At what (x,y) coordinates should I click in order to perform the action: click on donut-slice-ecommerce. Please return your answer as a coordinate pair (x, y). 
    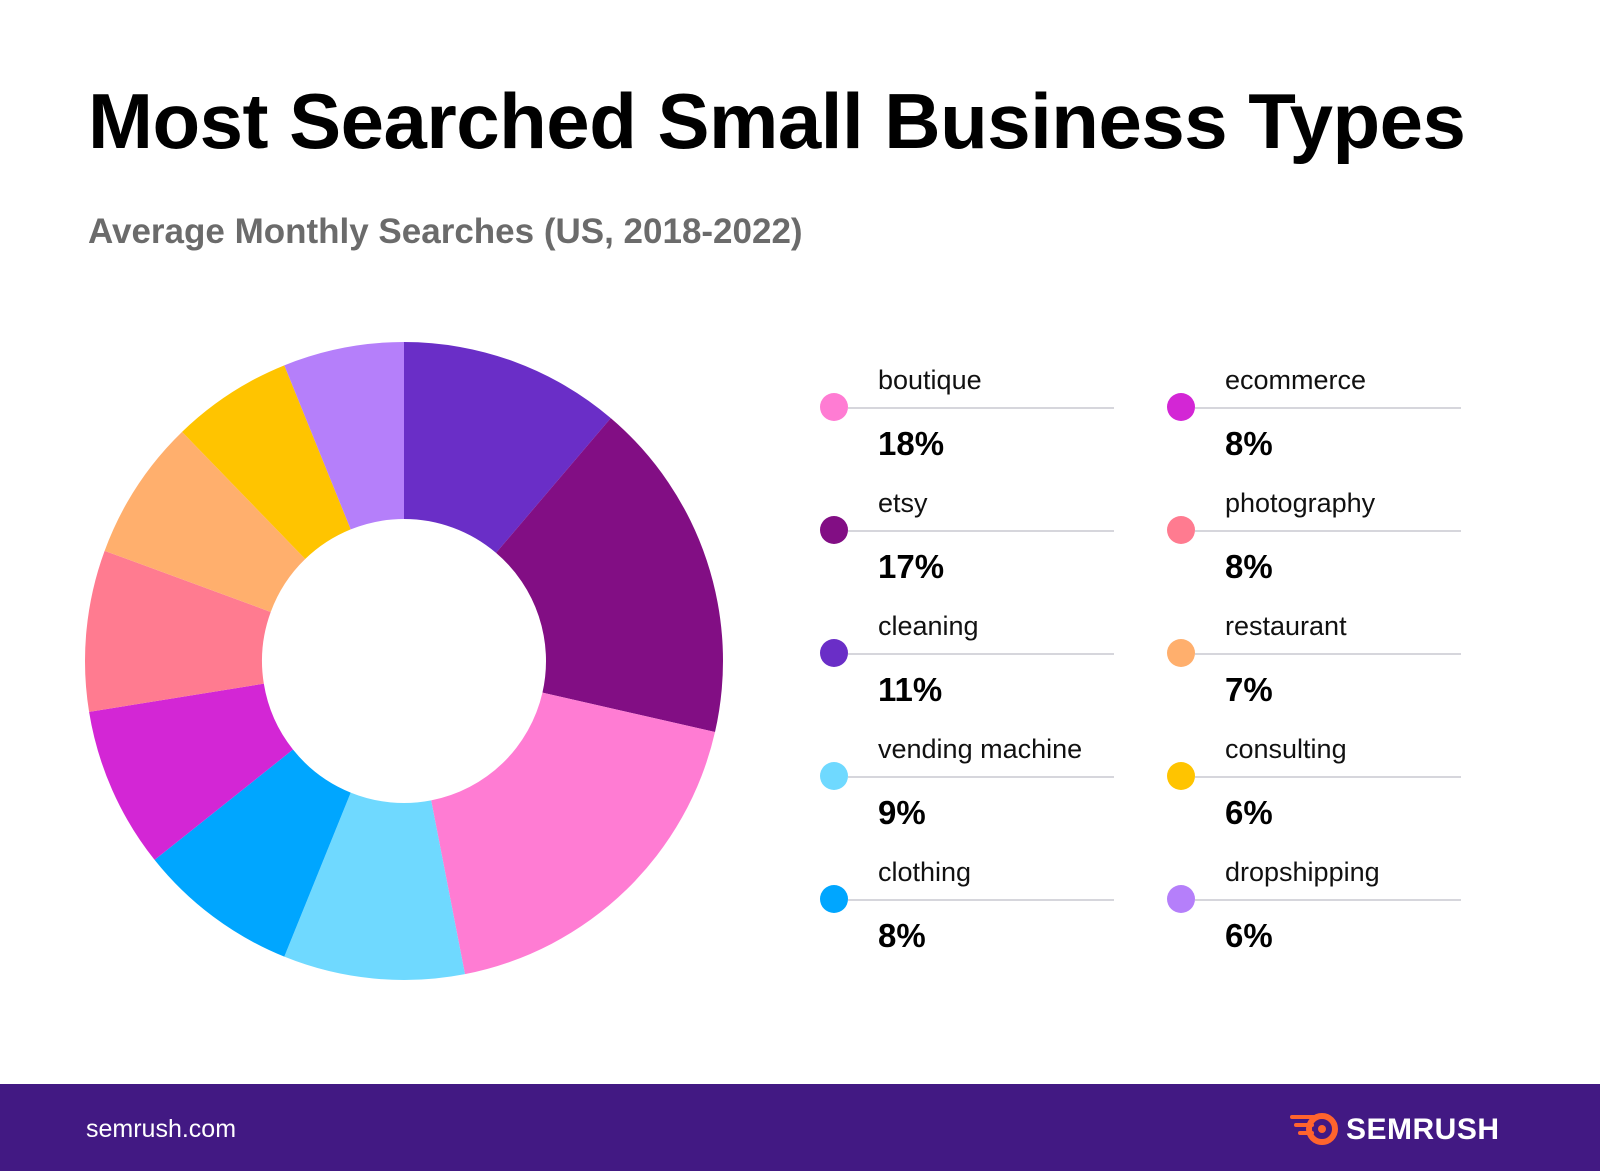
    Looking at the image, I should click on (191, 771).